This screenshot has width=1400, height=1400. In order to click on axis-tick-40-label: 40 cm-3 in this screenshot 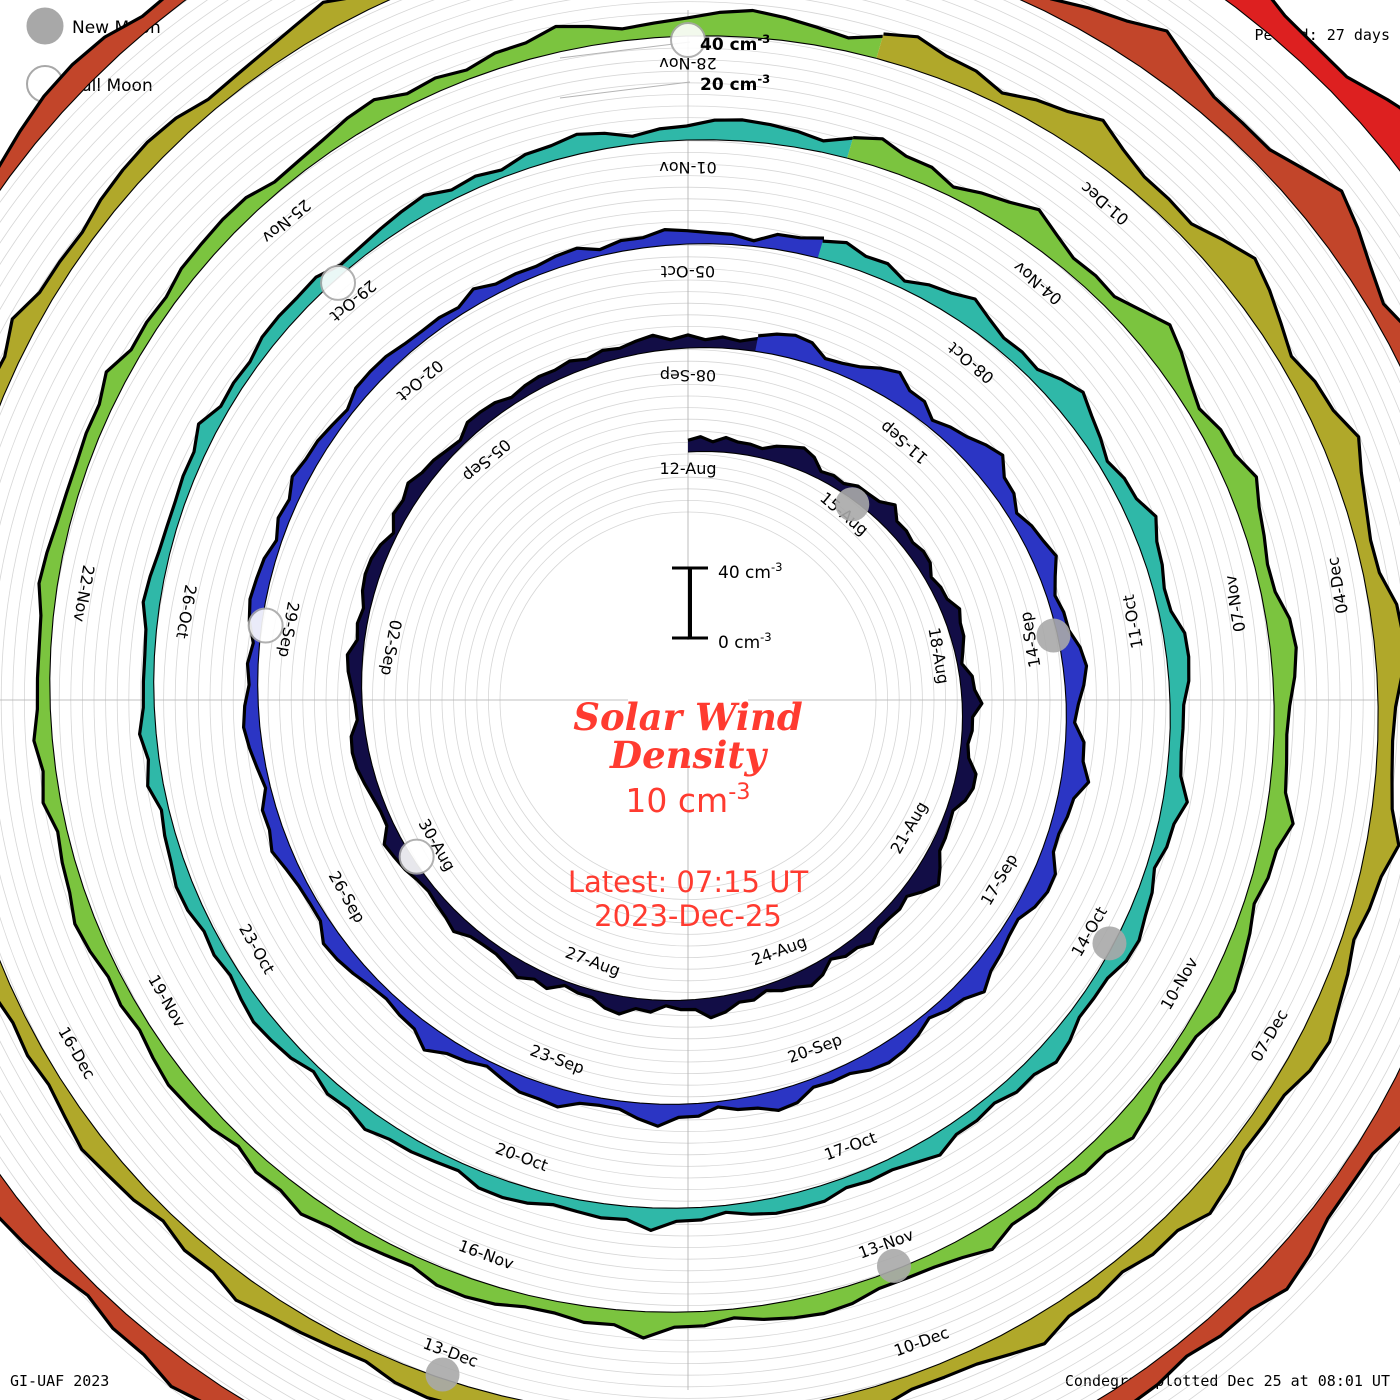, I will do `click(735, 43)`.